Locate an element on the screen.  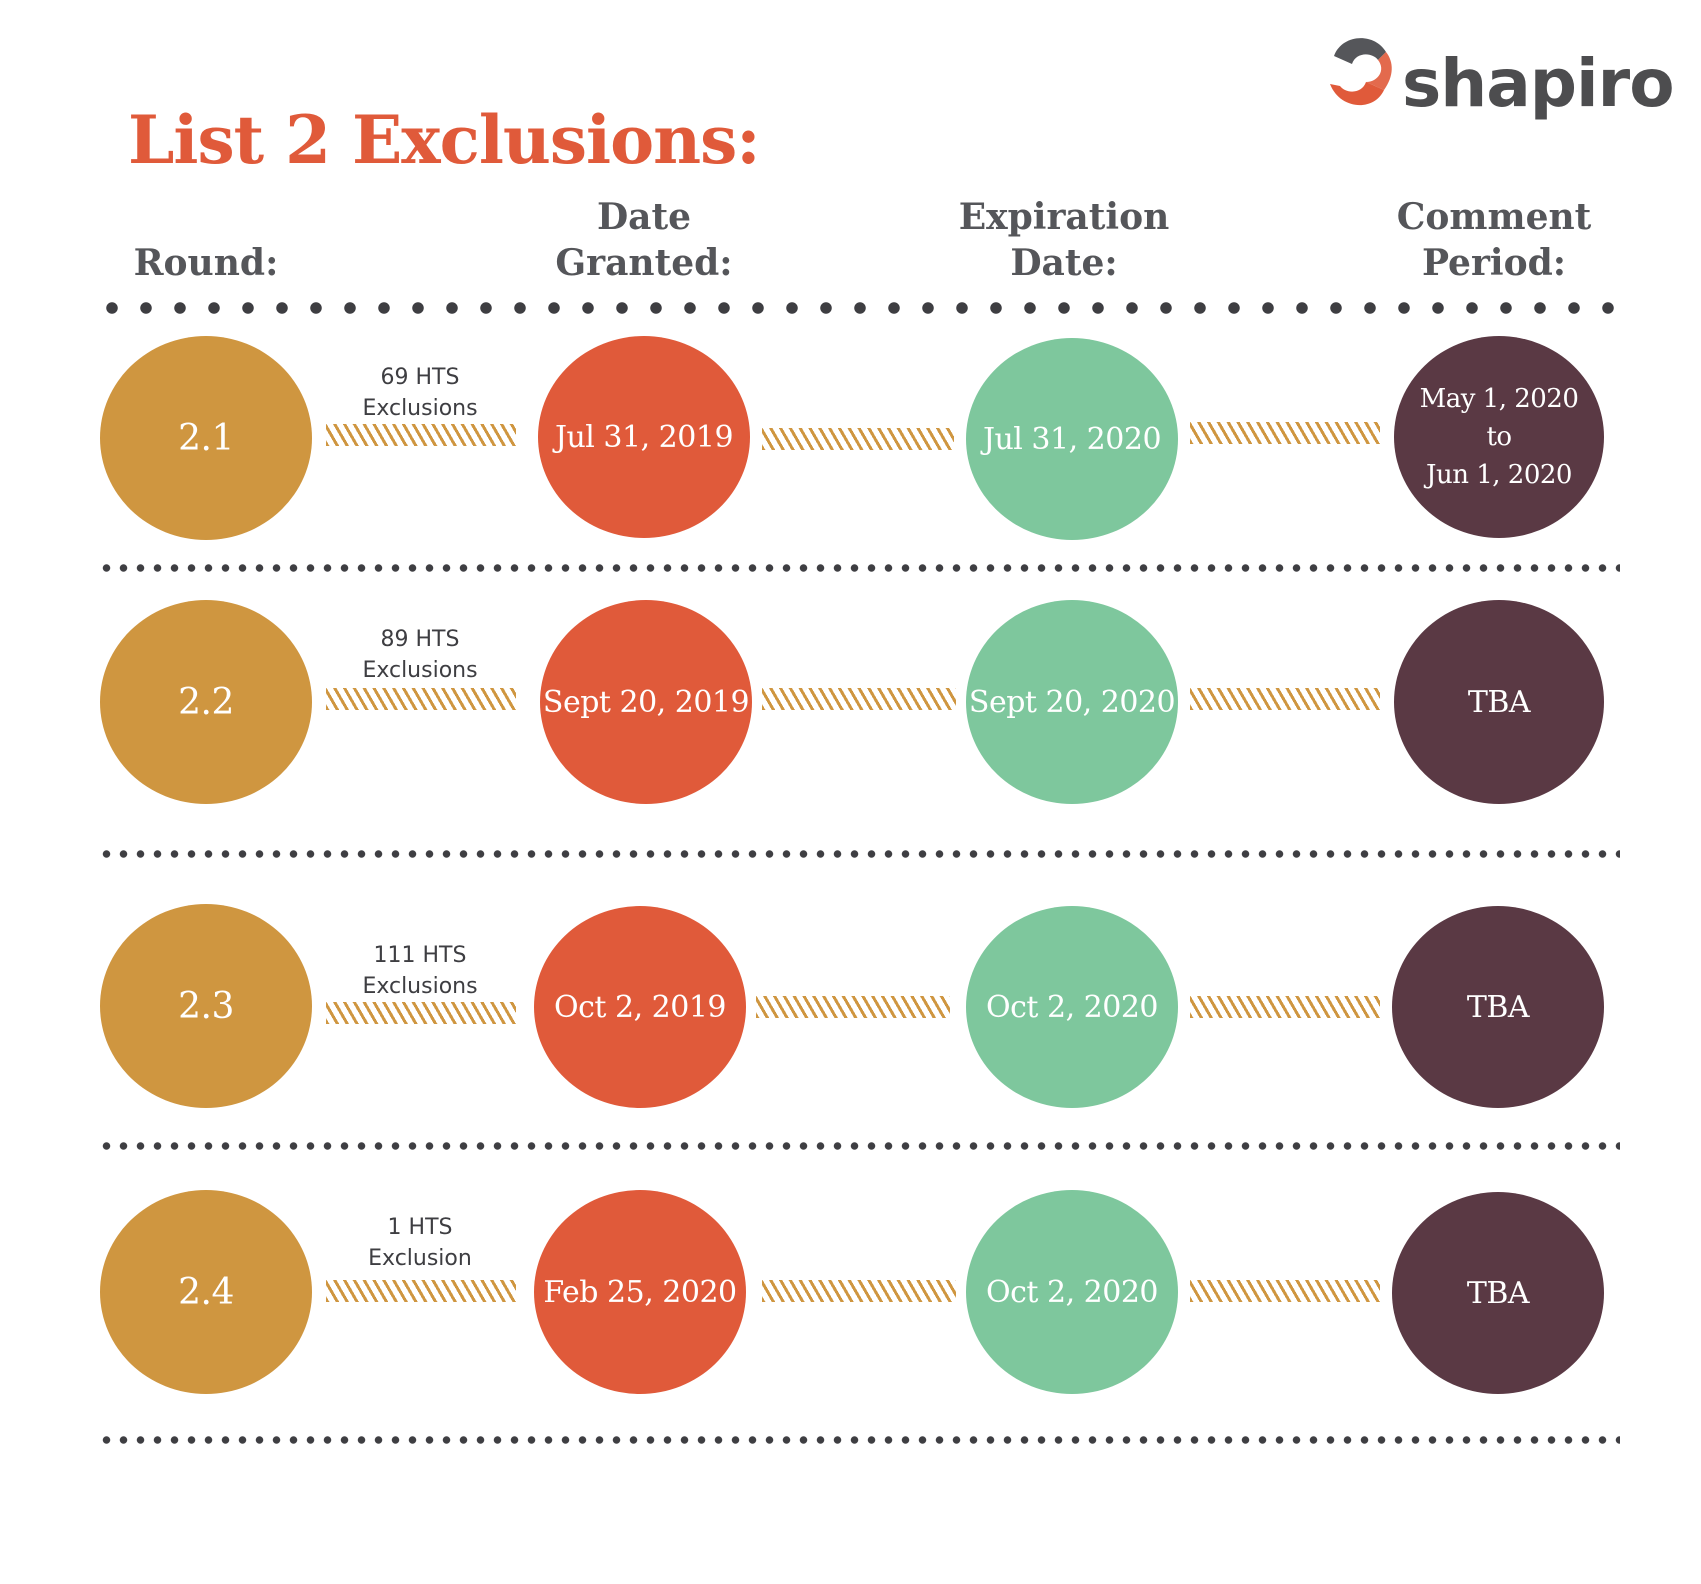
date-granted-circle: Feb 25, 2020 is located at coordinates (640, 1292).